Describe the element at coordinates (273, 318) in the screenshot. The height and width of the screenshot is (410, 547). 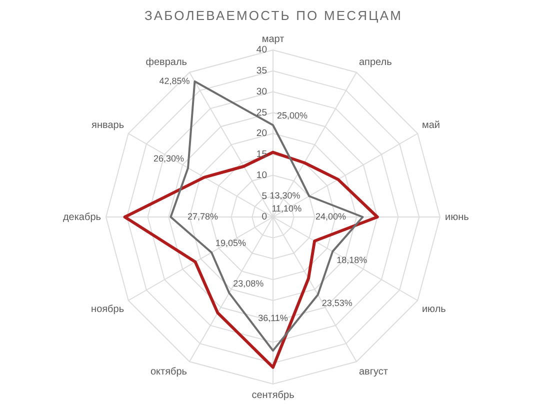
I see `text: 36,11%` at that location.